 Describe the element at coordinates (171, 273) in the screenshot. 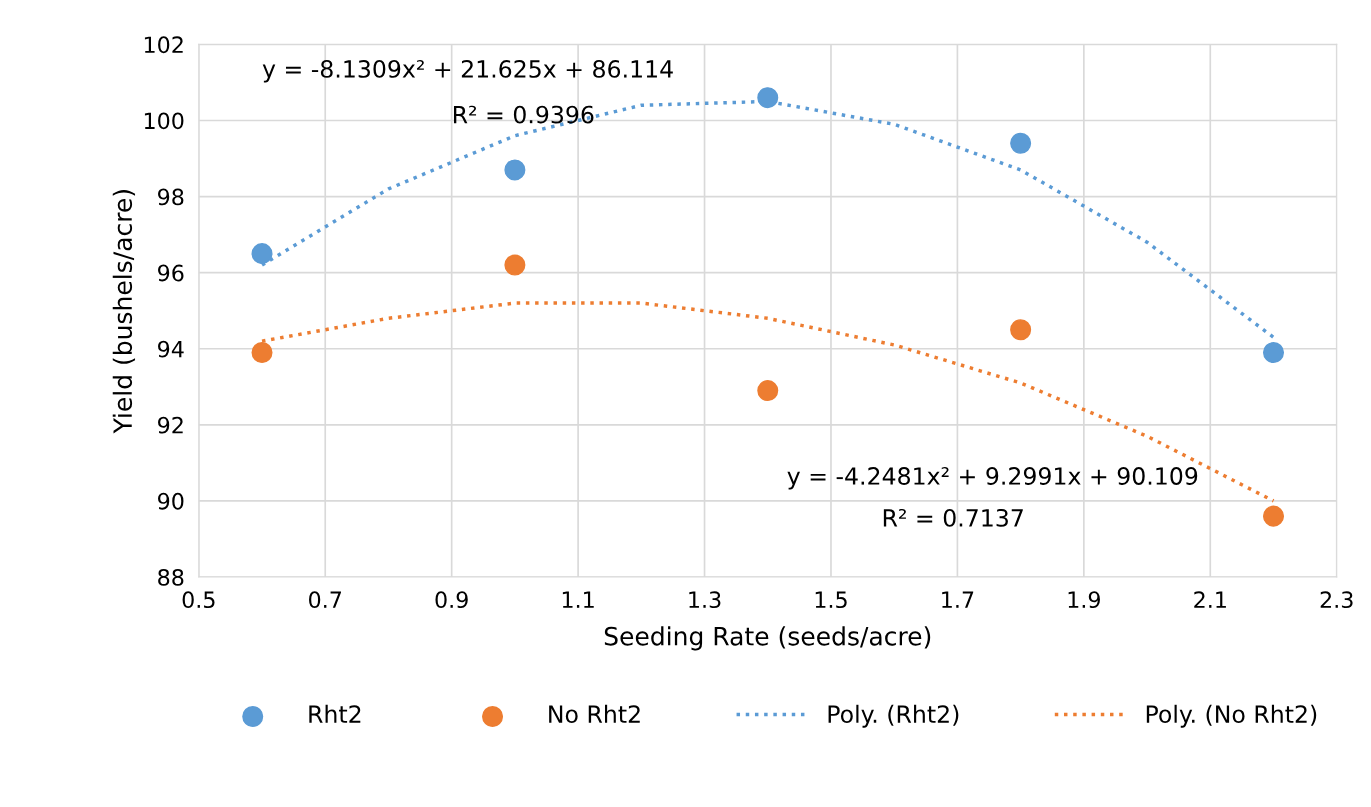

I see `y-tick-label: 96` at that location.